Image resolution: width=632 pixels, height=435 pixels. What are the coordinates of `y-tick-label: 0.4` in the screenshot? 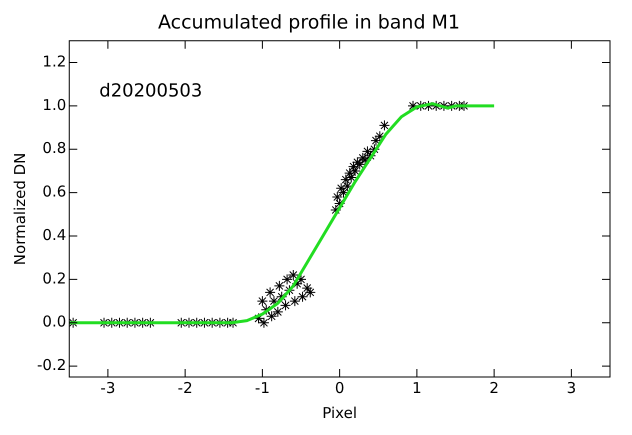 It's located at (54, 235).